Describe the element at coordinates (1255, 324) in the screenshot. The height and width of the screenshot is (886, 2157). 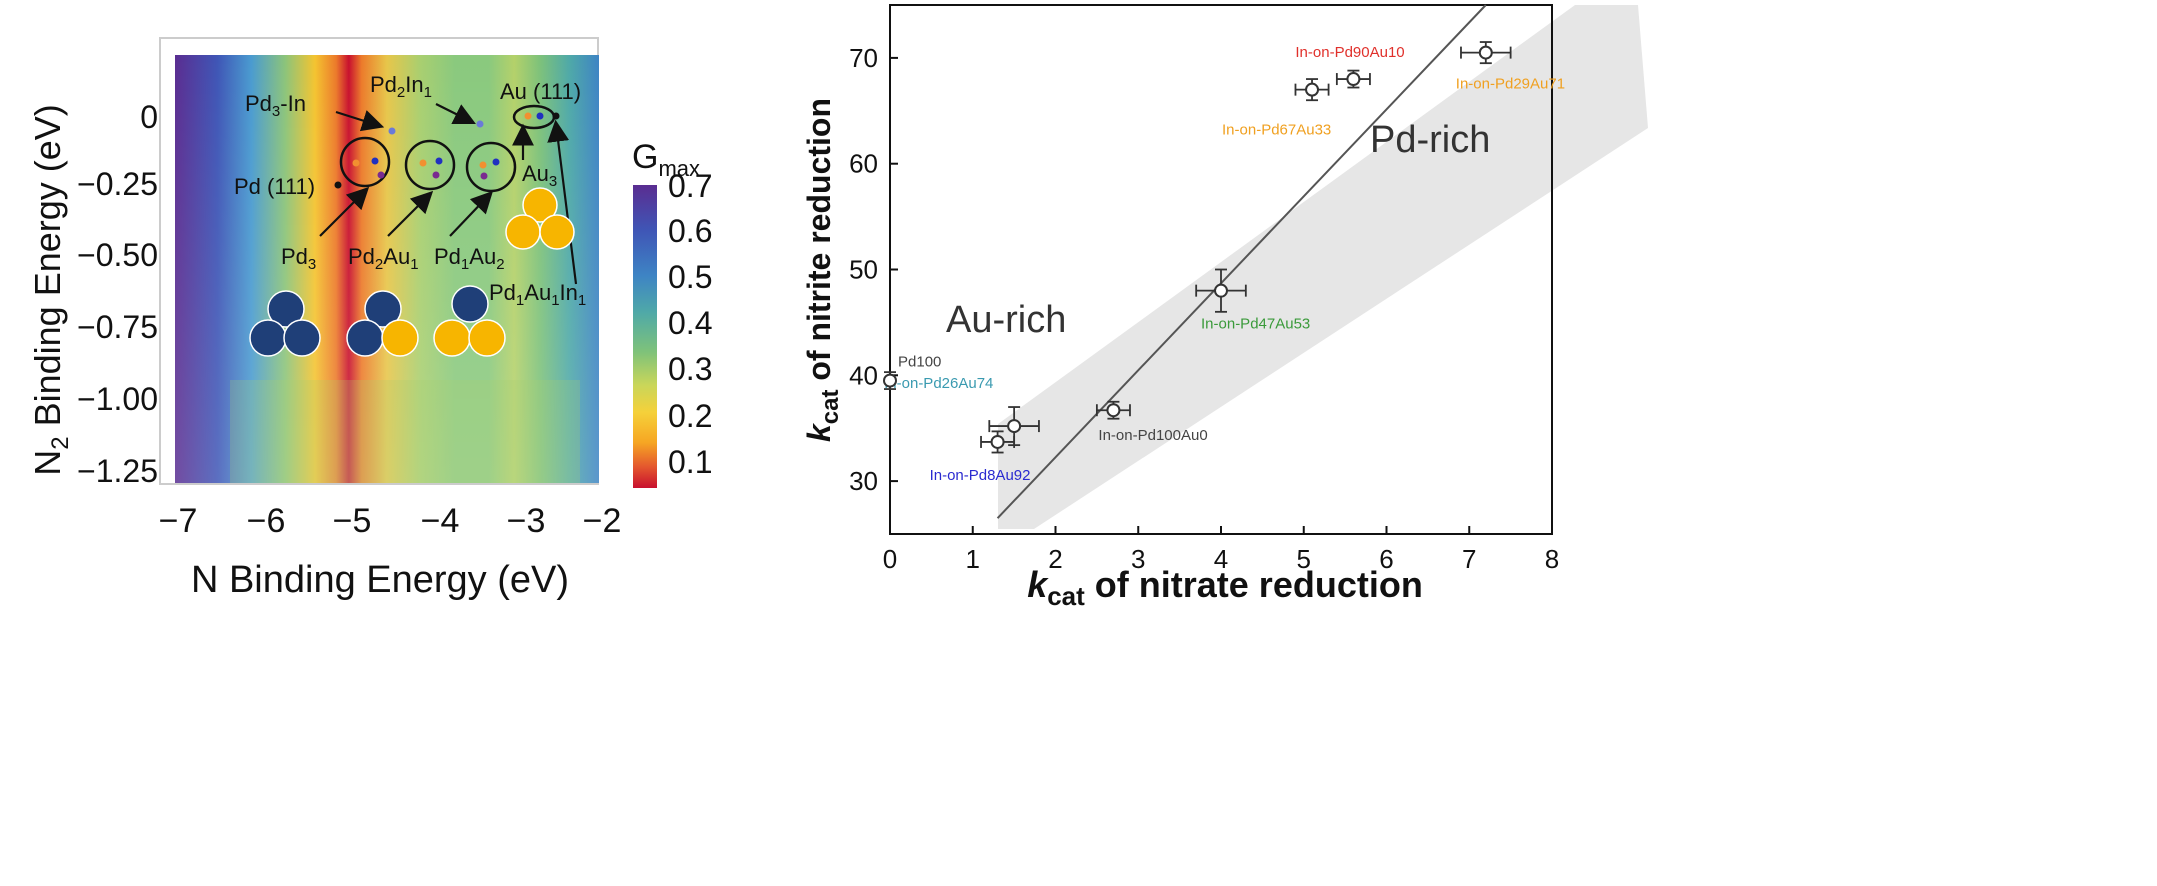
I see `point-label: In-on-Pd47Au53` at that location.